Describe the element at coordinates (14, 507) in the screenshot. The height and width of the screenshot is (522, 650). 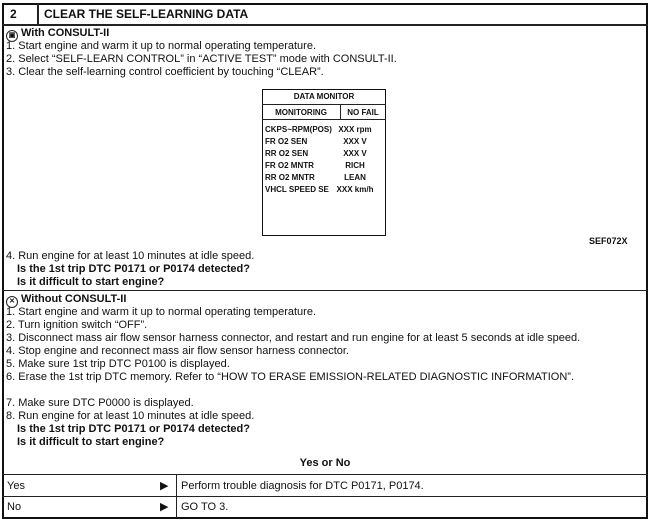
I see `answer: No` at that location.